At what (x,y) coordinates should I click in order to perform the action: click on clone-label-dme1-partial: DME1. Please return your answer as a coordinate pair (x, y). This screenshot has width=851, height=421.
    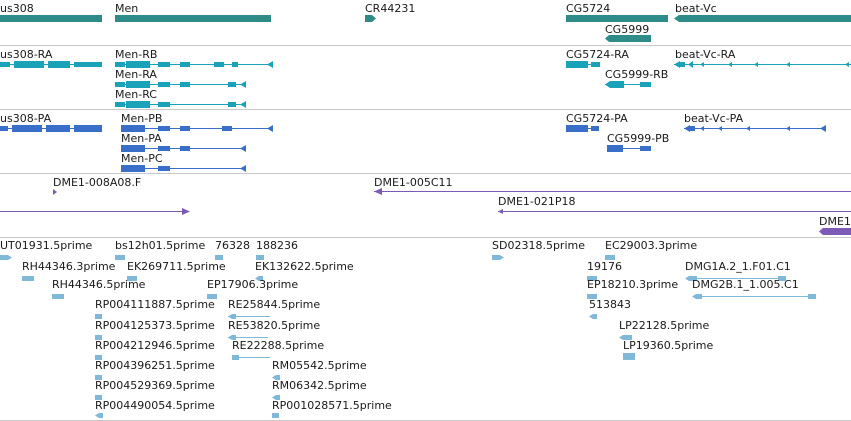
    Looking at the image, I should click on (835, 221).